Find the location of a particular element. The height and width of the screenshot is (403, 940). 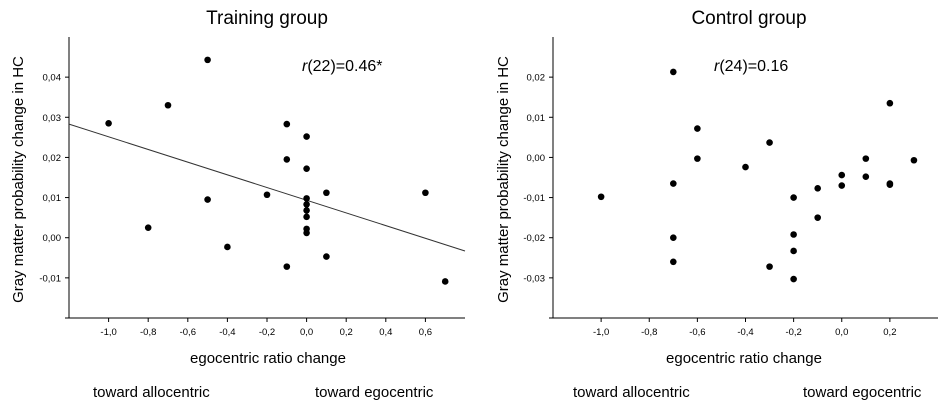

chart-title: Control group is located at coordinates (748, 18).